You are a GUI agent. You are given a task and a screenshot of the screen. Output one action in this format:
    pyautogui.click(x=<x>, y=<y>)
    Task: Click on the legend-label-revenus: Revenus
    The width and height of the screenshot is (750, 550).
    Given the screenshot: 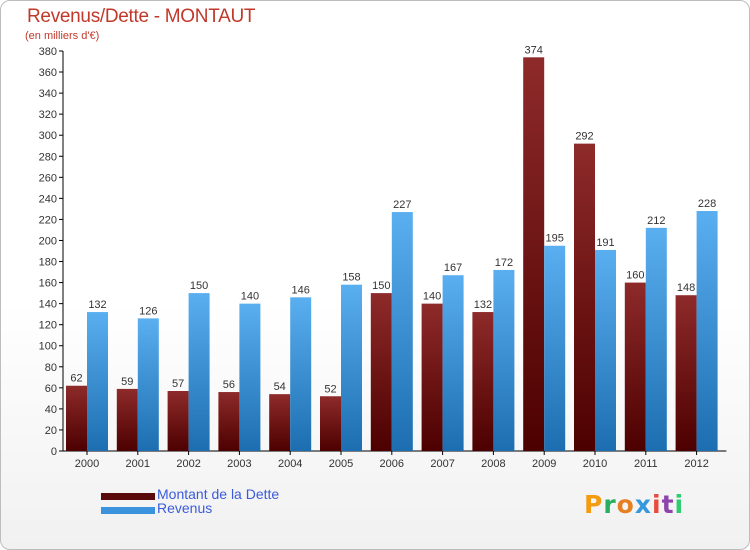 What is the action you would take?
    pyautogui.click(x=185, y=508)
    